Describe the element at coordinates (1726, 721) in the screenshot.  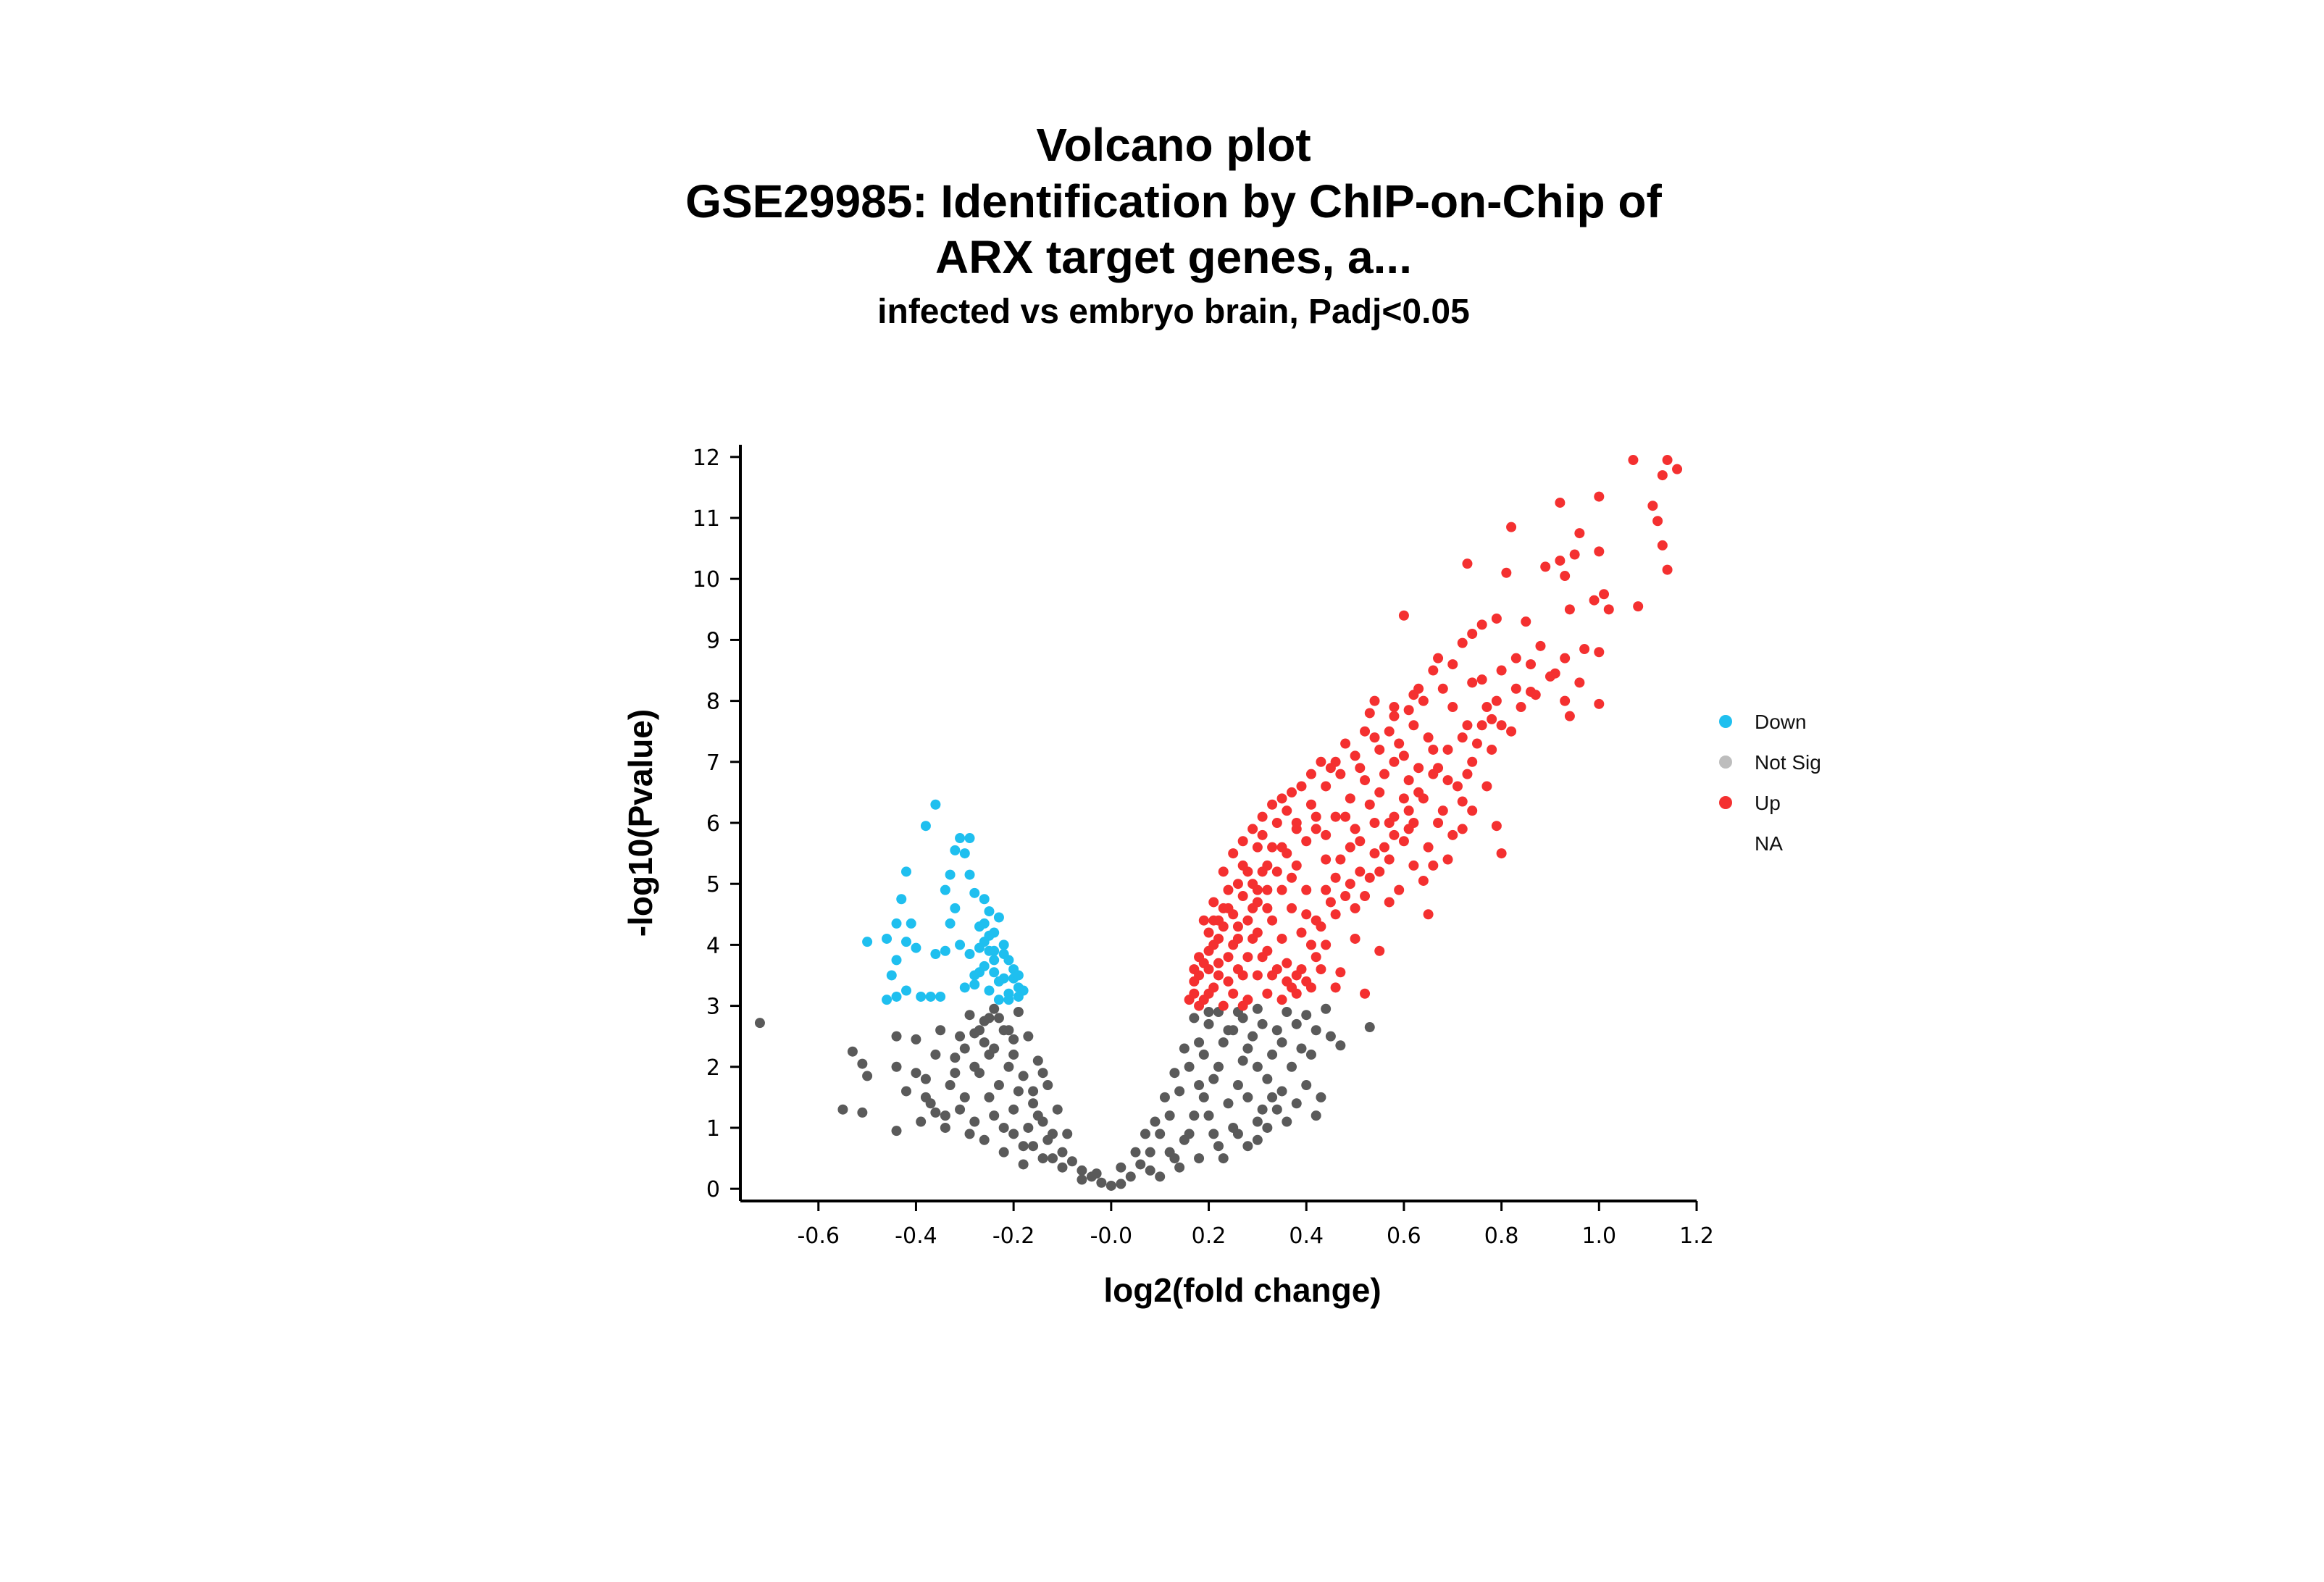
I see `legend-key-down` at that location.